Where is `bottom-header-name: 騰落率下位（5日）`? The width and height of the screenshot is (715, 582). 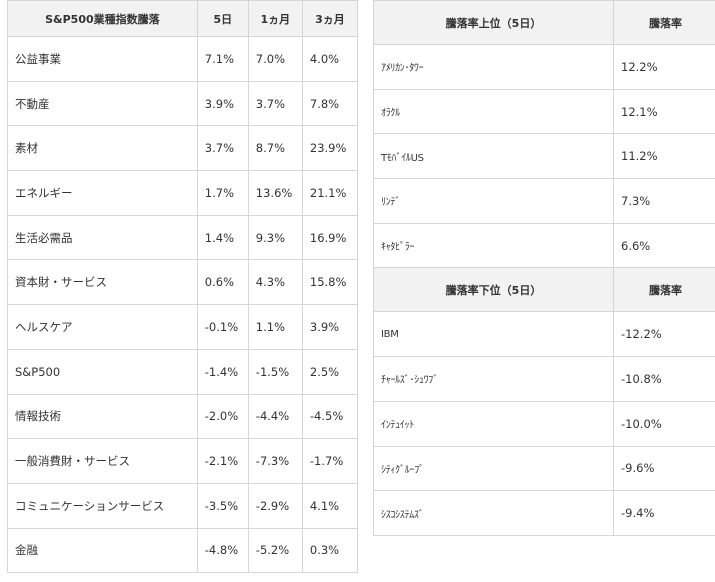 bottom-header-name: 騰落率下位（5日） is located at coordinates (493, 290).